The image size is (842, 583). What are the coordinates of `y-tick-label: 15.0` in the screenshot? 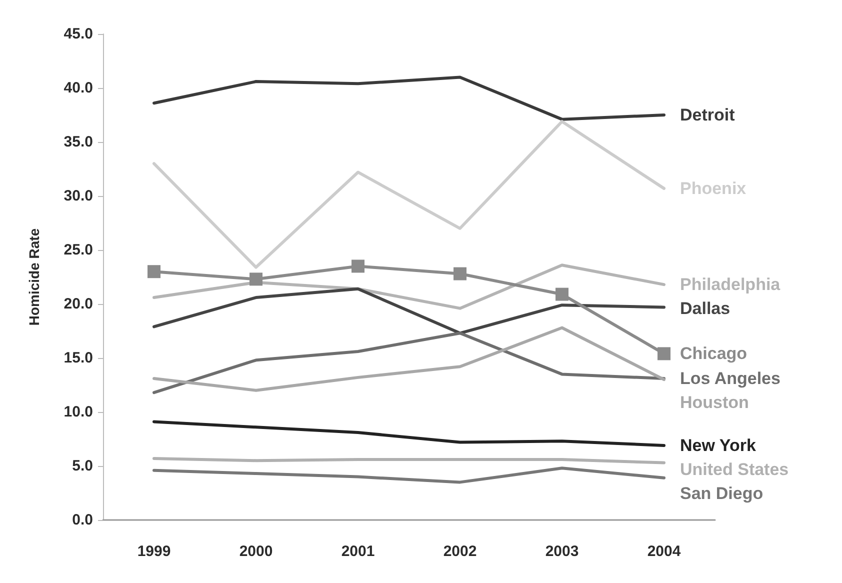 It's located at (78, 358).